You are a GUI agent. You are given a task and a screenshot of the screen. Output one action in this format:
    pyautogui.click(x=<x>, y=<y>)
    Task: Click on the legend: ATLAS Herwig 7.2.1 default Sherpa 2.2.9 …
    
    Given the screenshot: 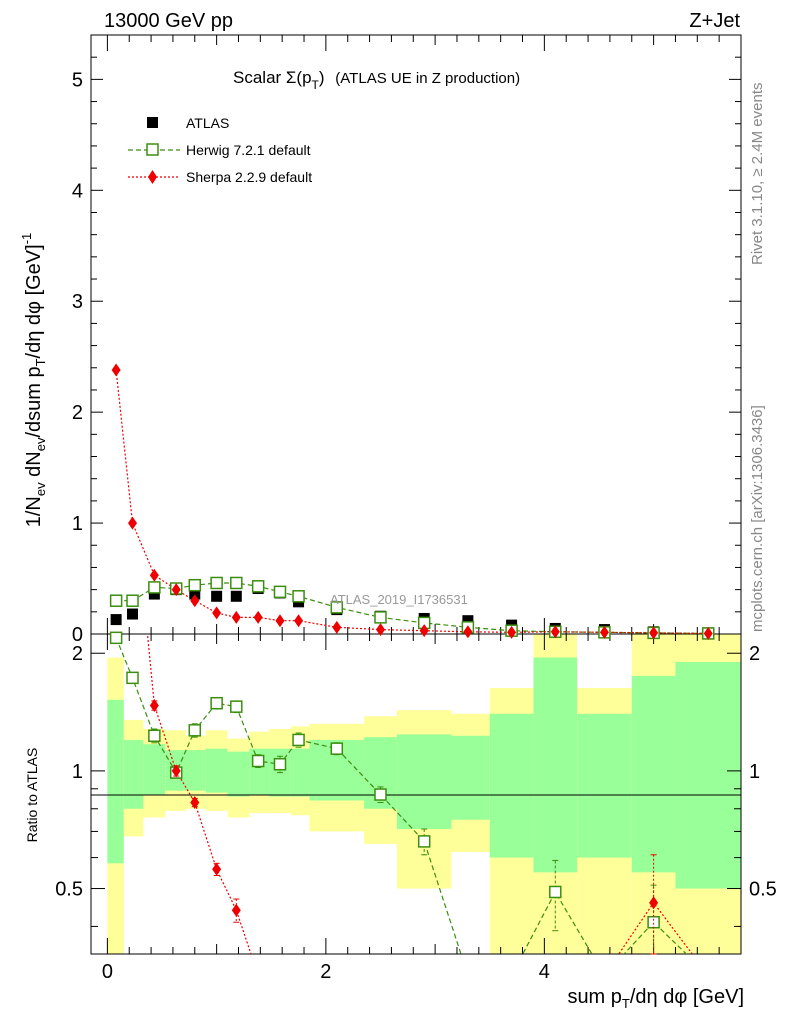 What is the action you would take?
    pyautogui.click(x=220, y=150)
    